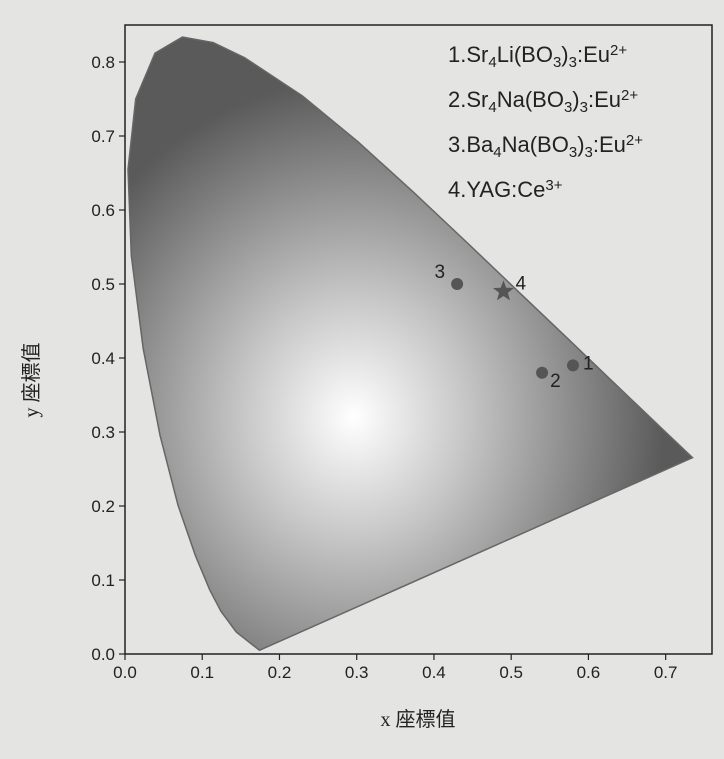  Describe the element at coordinates (553, 185) in the screenshot. I see `legend-text: 3+` at that location.